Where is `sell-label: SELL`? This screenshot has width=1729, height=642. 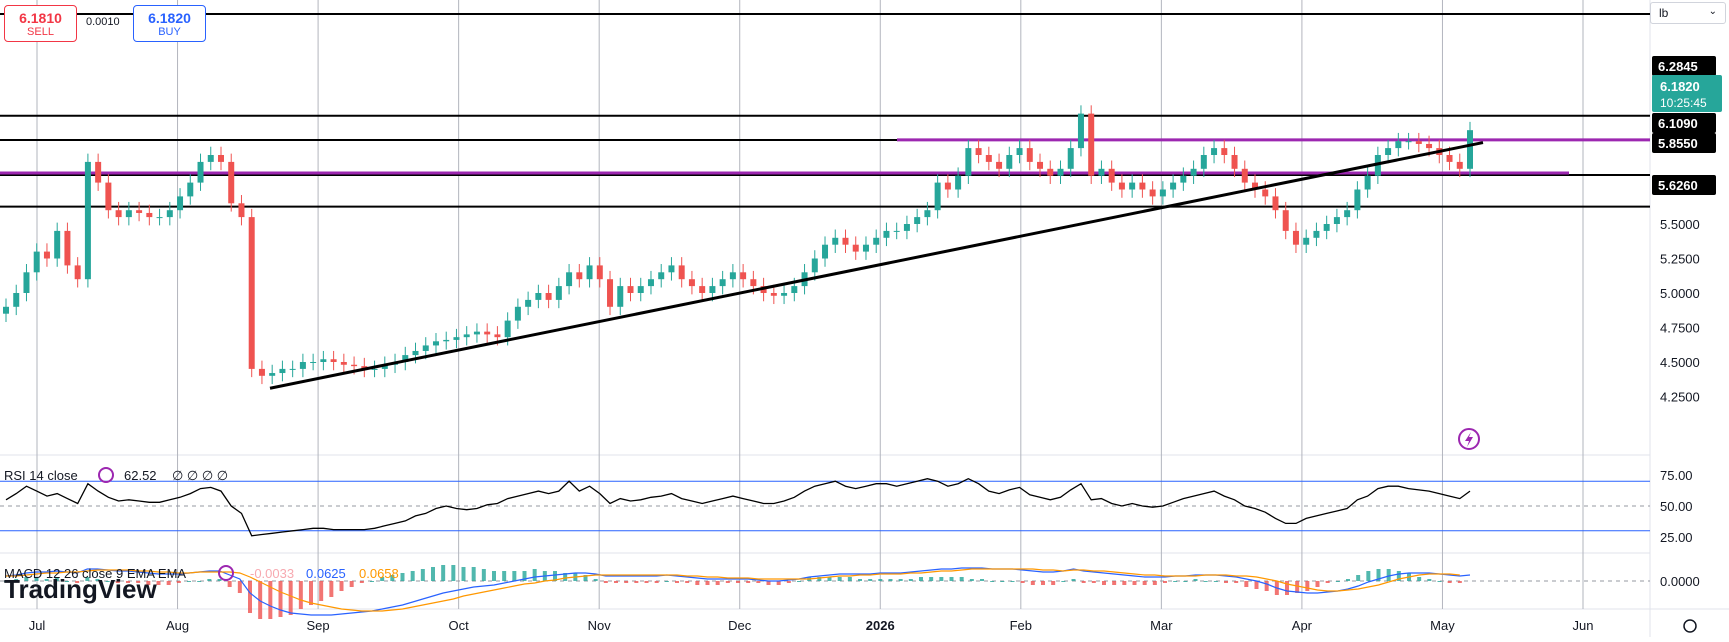
sell-label: SELL is located at coordinates (40, 32).